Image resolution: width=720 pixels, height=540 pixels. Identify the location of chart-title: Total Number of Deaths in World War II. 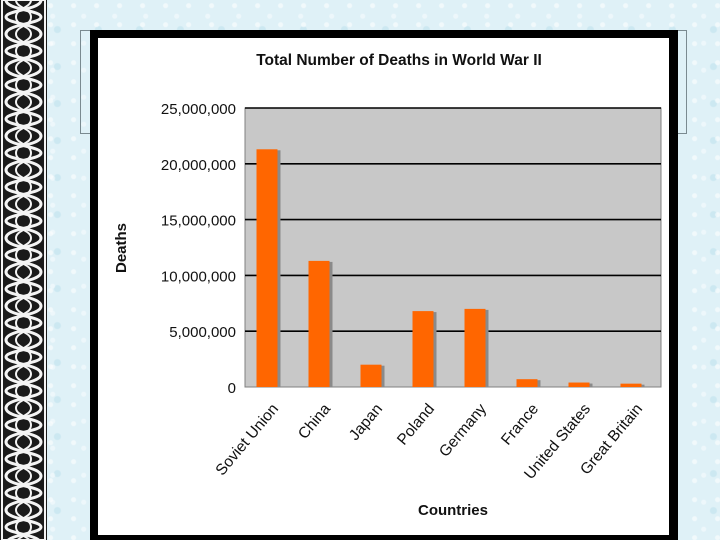
(399, 60).